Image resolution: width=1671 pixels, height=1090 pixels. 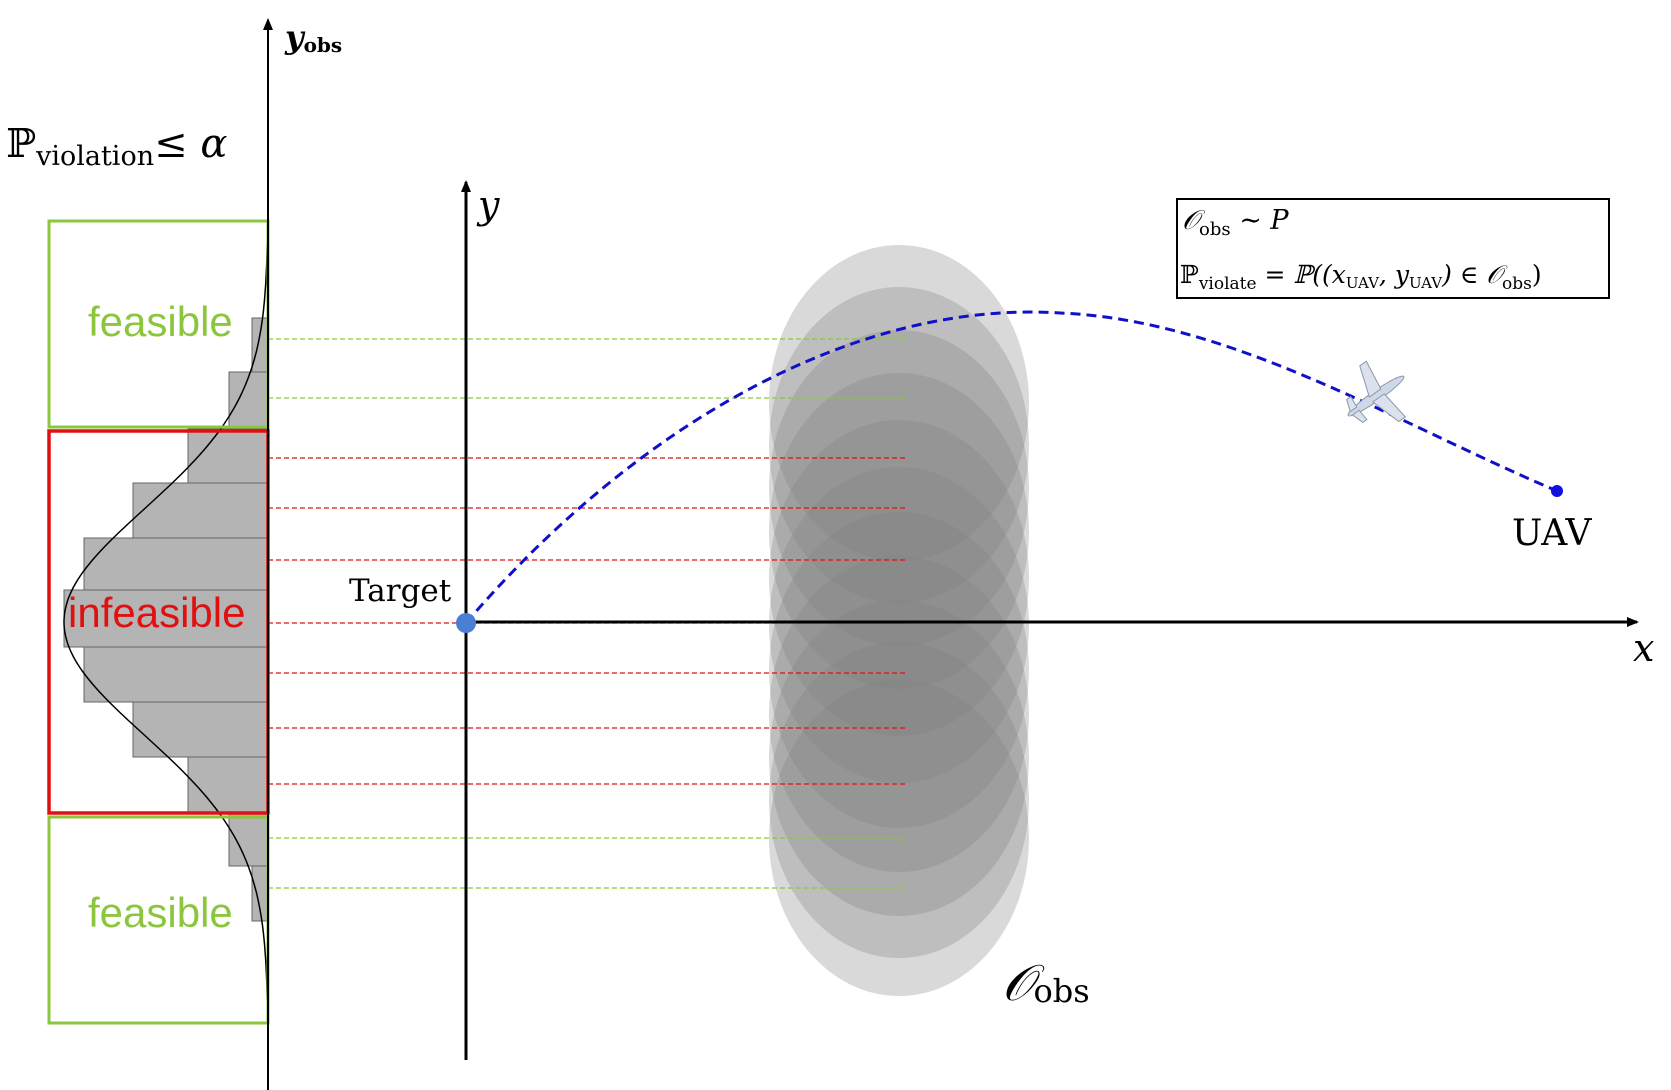 What do you see at coordinates (1361, 277) in the screenshot?
I see `legend-line-2: ℙviolate = ℙ((xUAV, yUAV) ∈ 𝒪obs)` at bounding box center [1361, 277].